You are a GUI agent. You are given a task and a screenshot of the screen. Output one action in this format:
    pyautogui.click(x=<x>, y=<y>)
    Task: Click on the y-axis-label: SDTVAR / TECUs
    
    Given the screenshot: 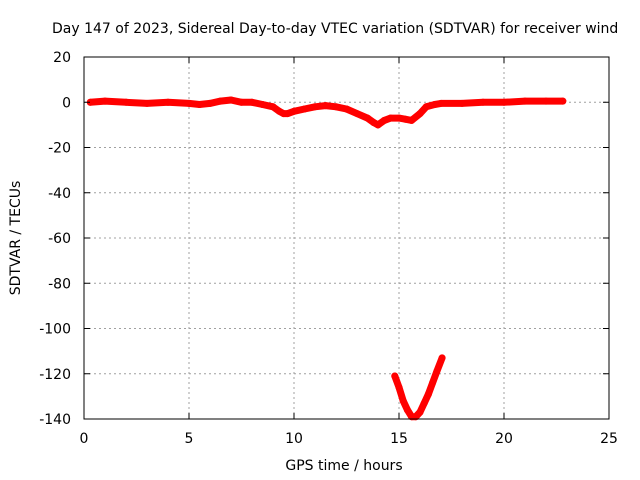 What is the action you would take?
    pyautogui.click(x=16, y=238)
    